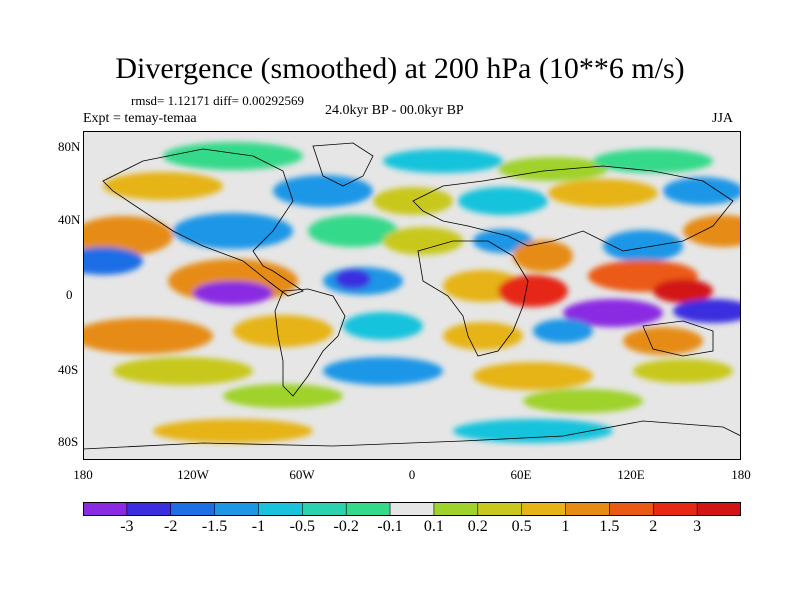 The height and width of the screenshot is (600, 800). Describe the element at coordinates (653, 526) in the screenshot. I see `colorbar-label: 2` at that location.